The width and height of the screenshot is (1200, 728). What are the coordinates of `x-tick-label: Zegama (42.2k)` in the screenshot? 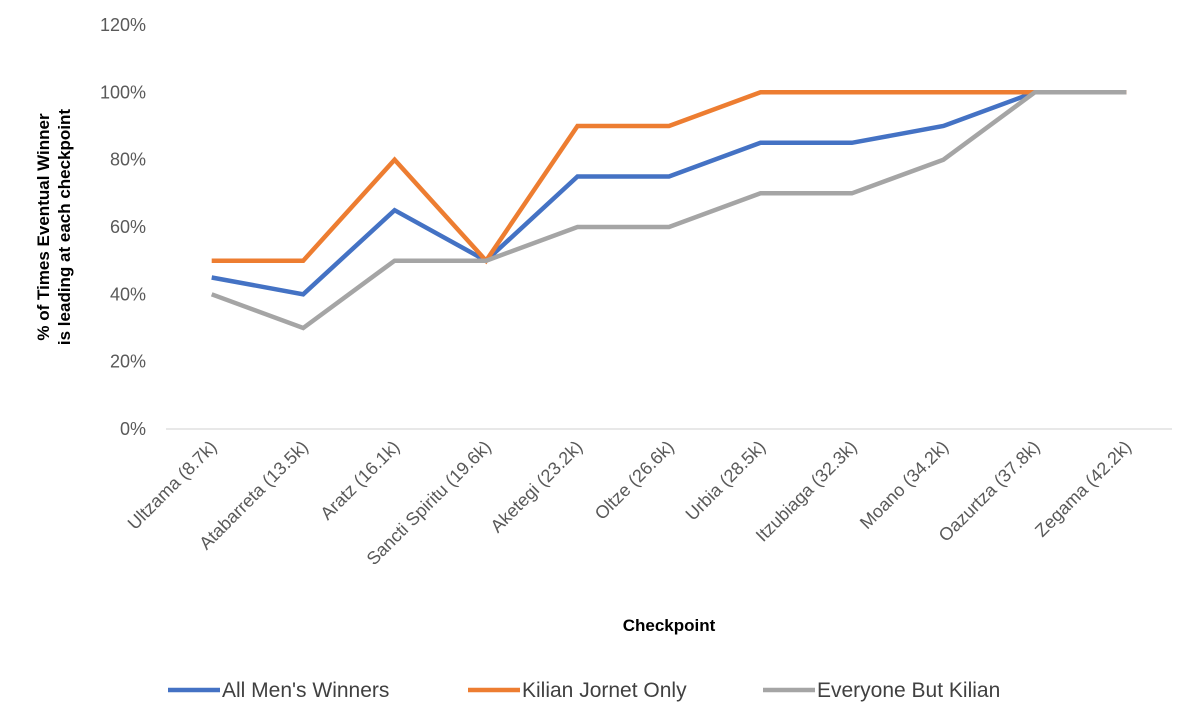 It's located at (1083, 489).